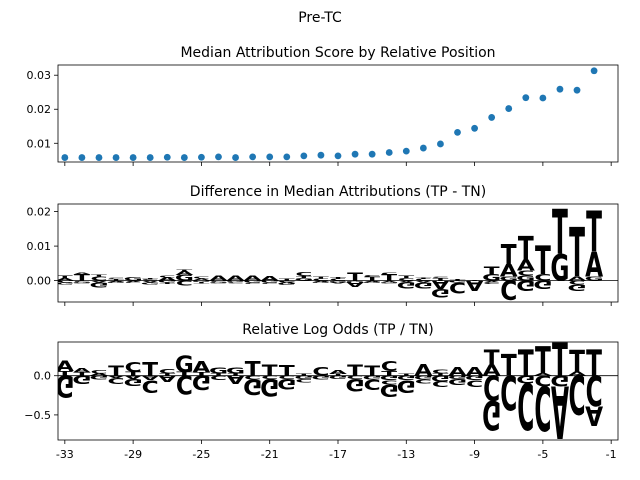 The width and height of the screenshot is (640, 480). I want to click on log-odds-title: Relative Log Odds (TP / TN), so click(337, 330).